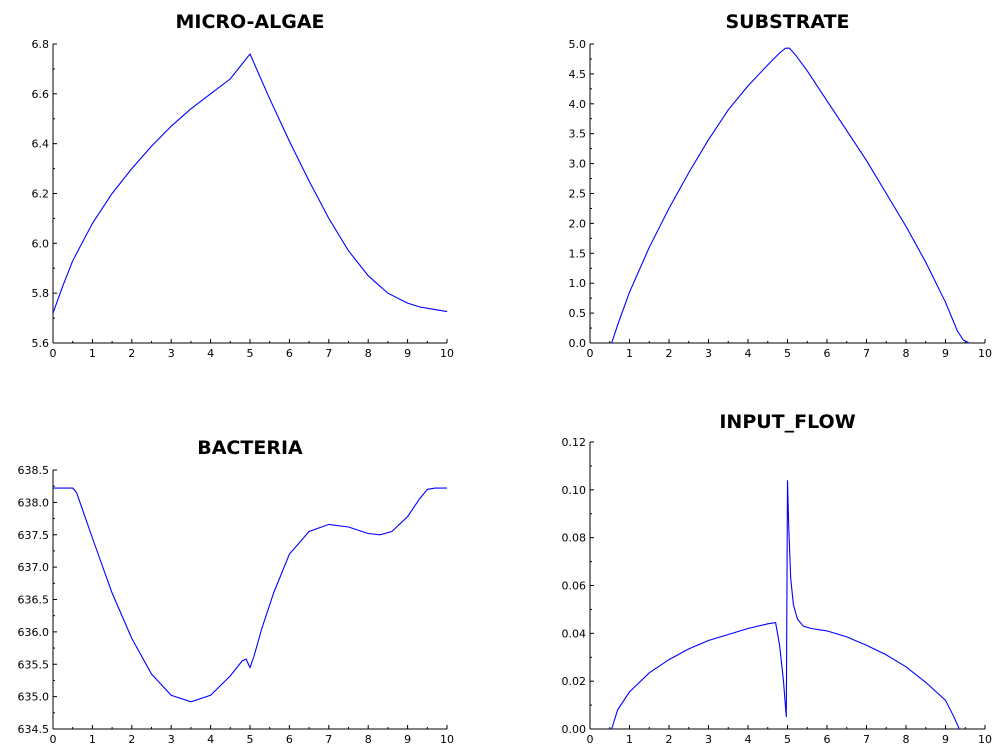 This screenshot has width=995, height=749. I want to click on y-tick-label: 4.0, so click(578, 104).